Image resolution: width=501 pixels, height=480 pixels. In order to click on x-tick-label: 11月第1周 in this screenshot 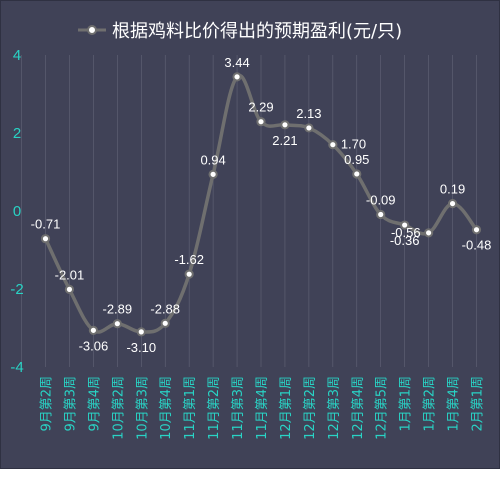, I will do `click(190, 408)`.